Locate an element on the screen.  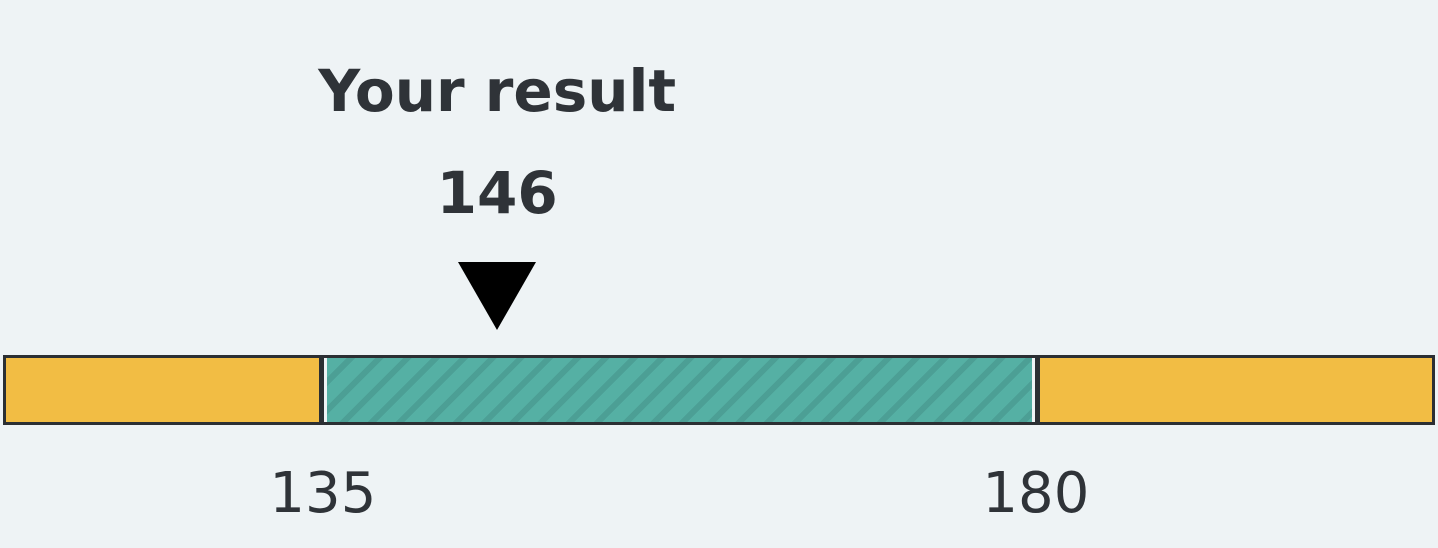
result-value: 146 is located at coordinates (497, 193).